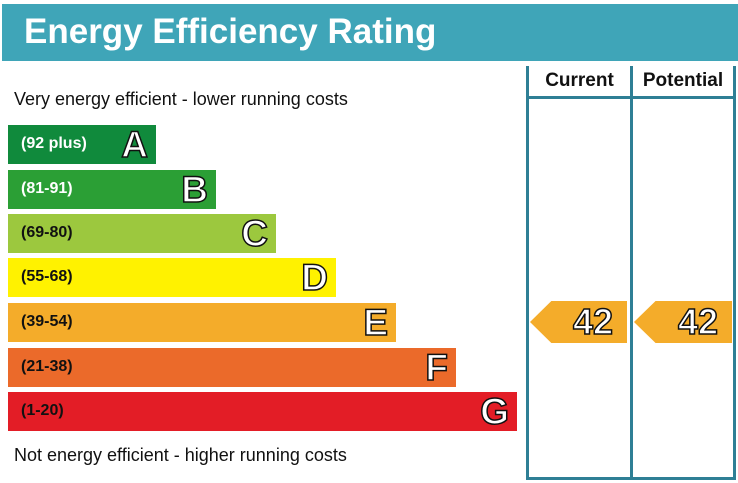  Describe the element at coordinates (315, 277) in the screenshot. I see `band-letter: D` at that location.